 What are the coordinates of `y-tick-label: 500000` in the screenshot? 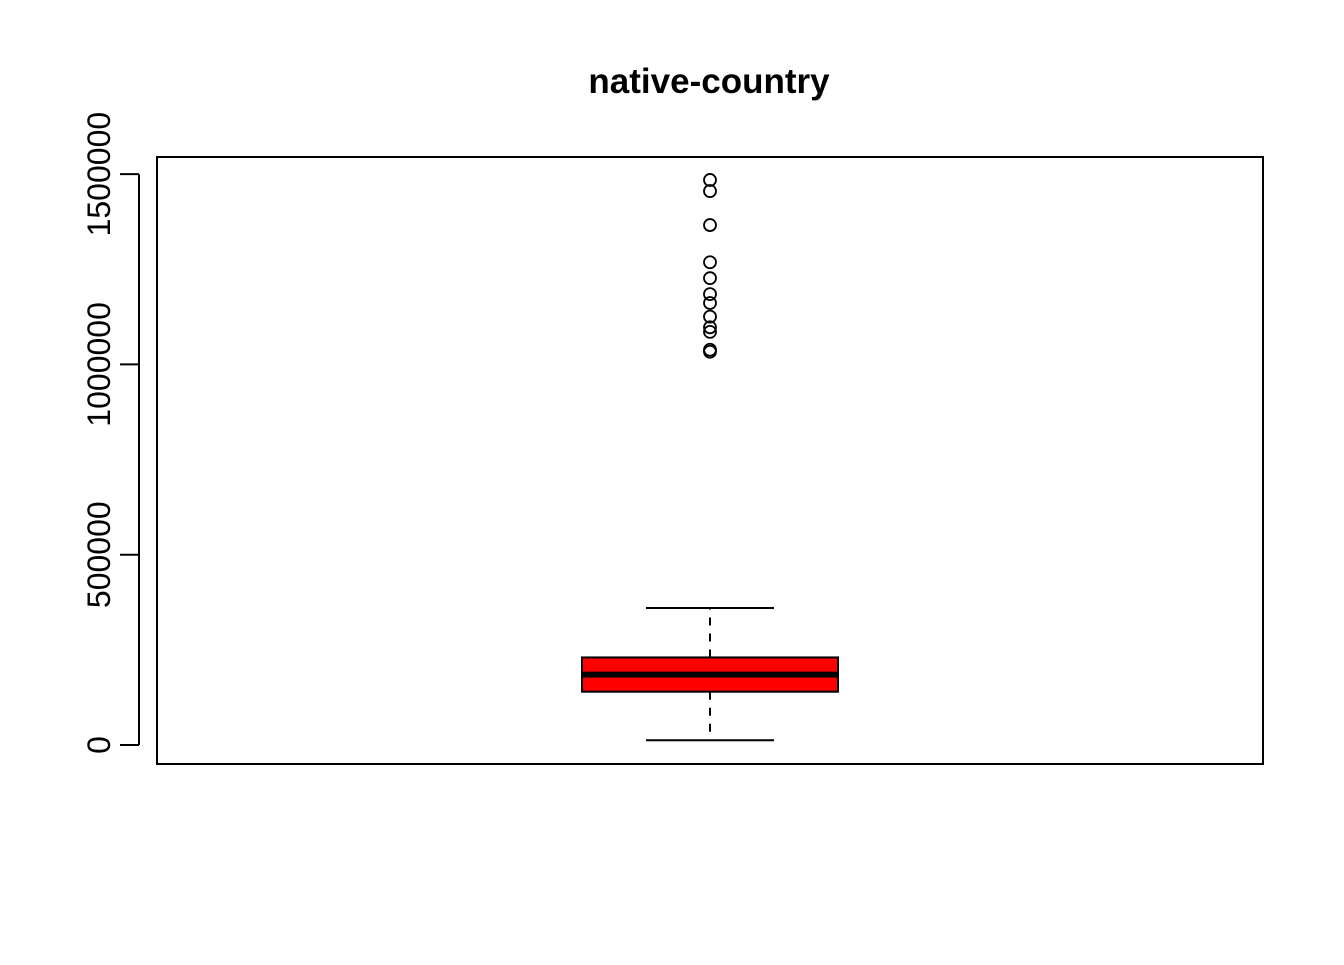 It's located at (99, 554).